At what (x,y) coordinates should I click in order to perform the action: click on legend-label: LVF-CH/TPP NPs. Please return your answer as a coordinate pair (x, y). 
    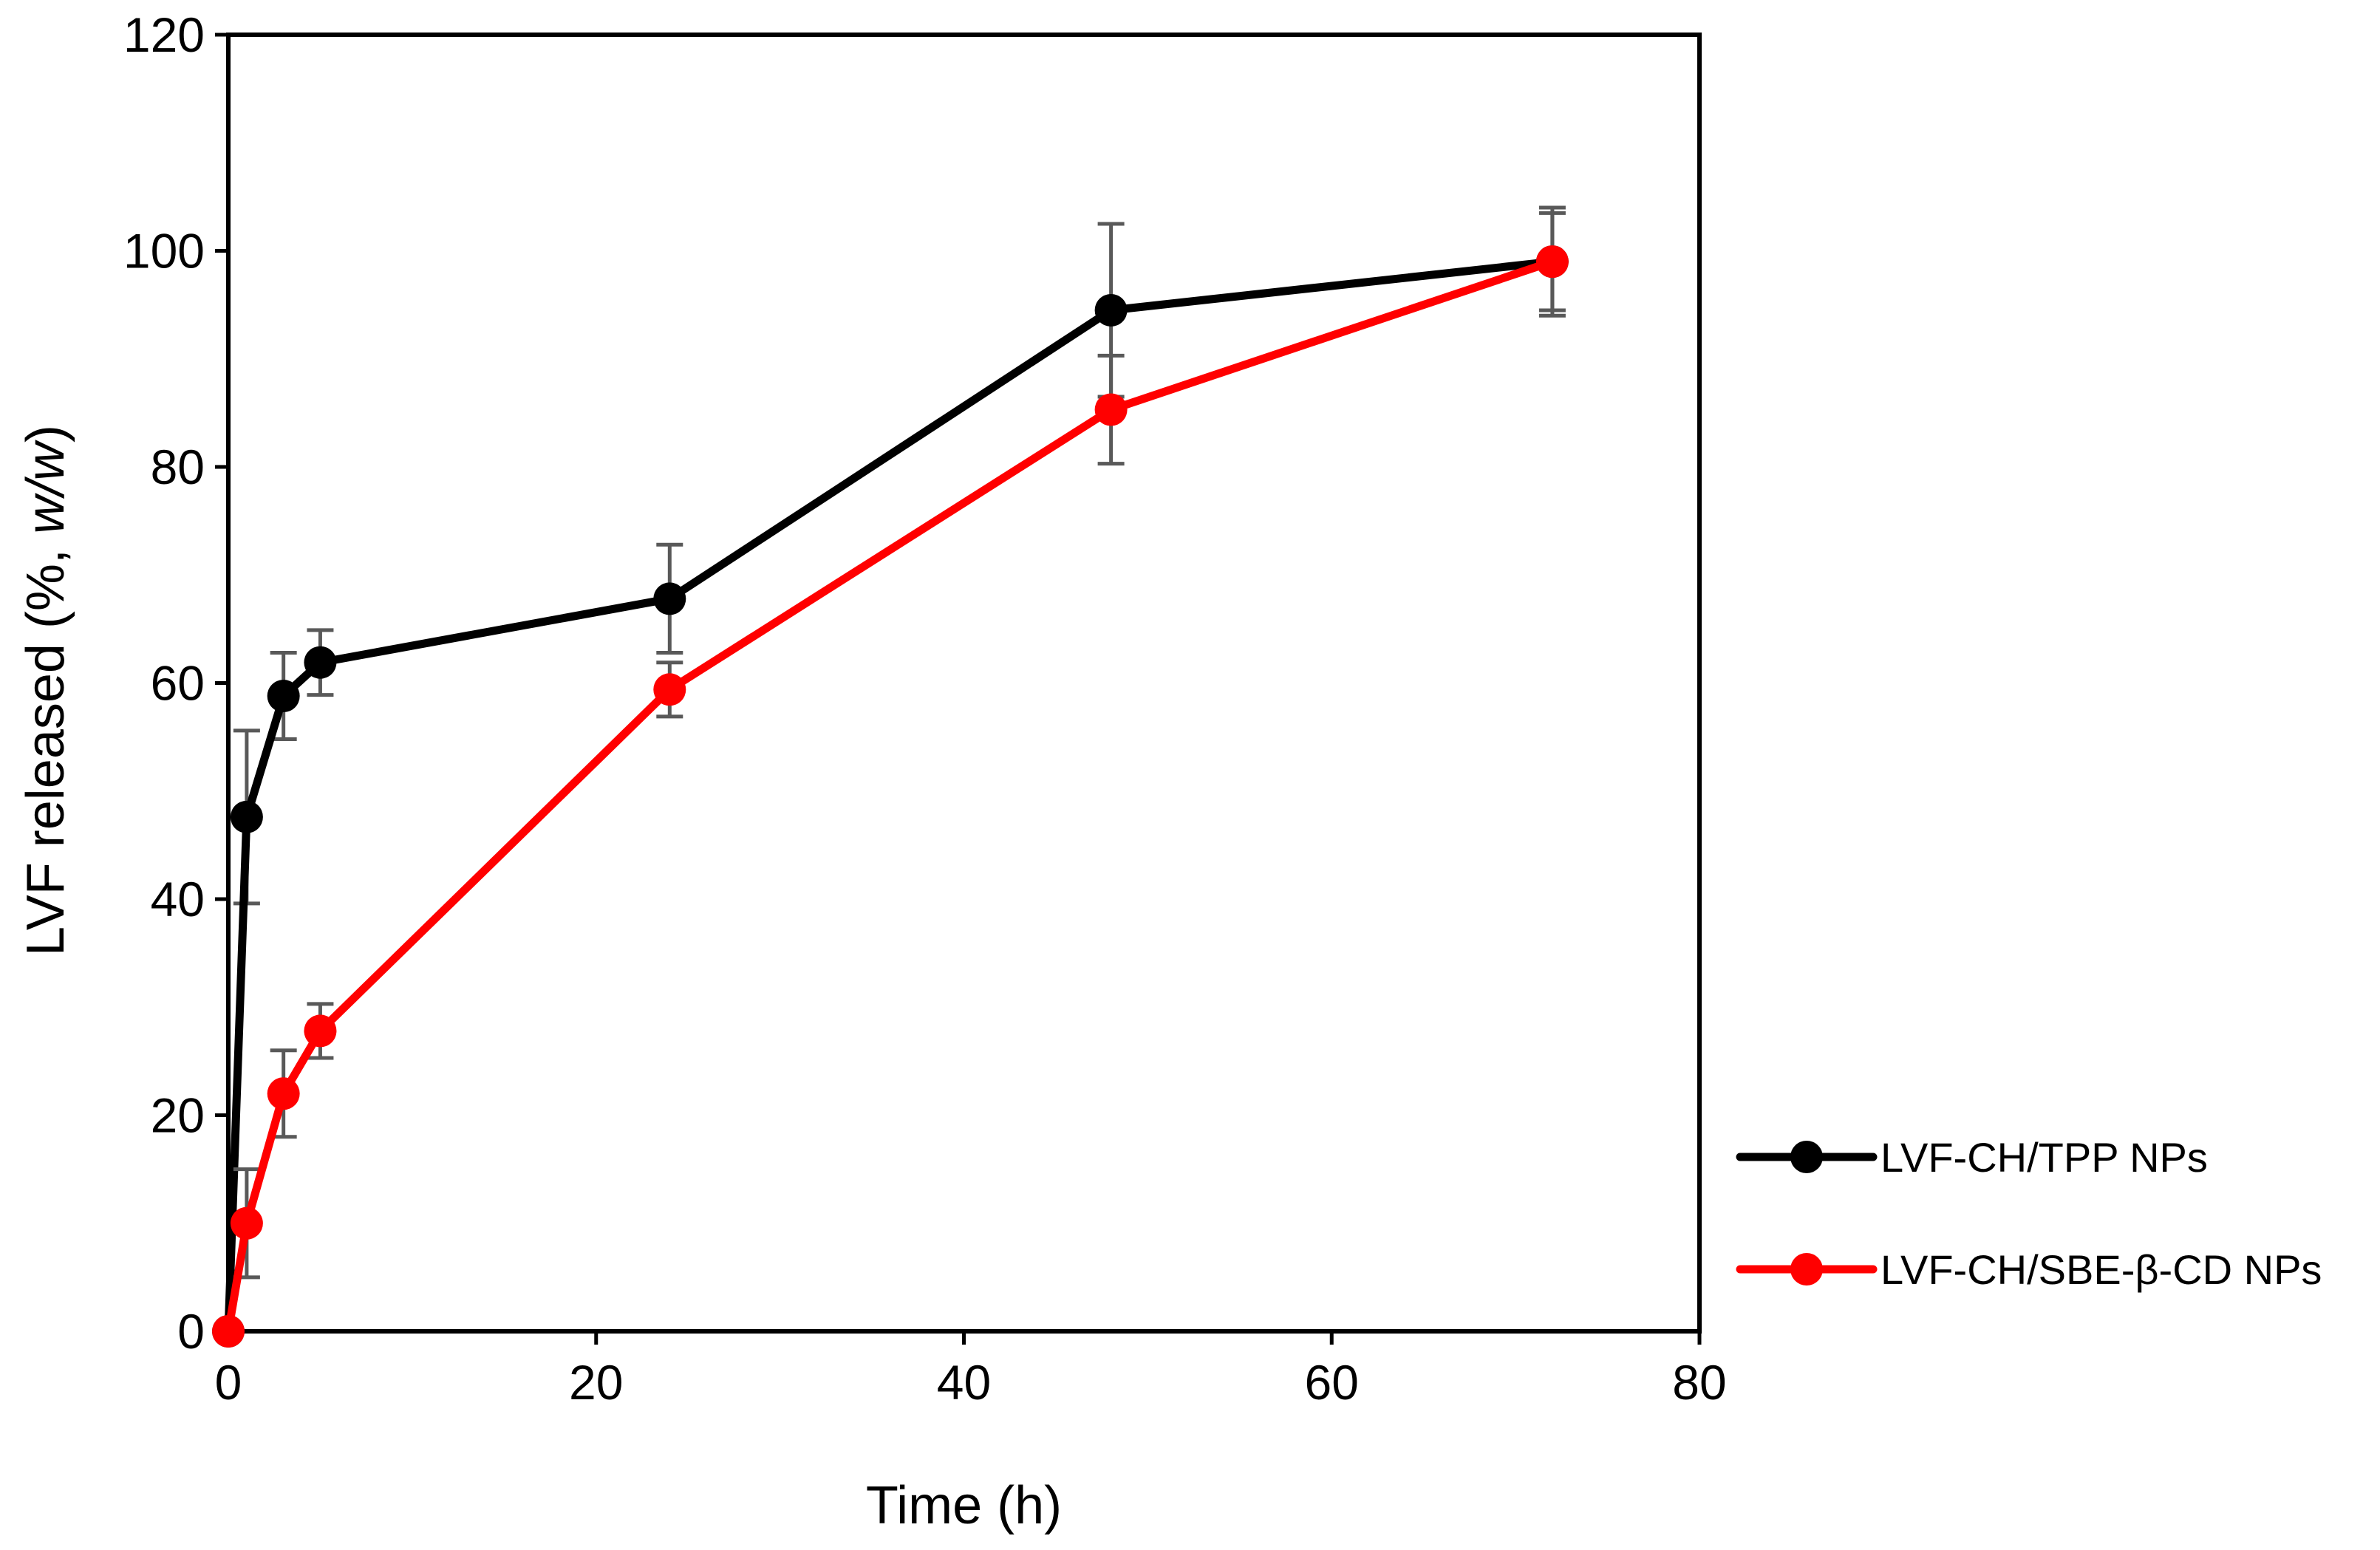
    Looking at the image, I should click on (2045, 1157).